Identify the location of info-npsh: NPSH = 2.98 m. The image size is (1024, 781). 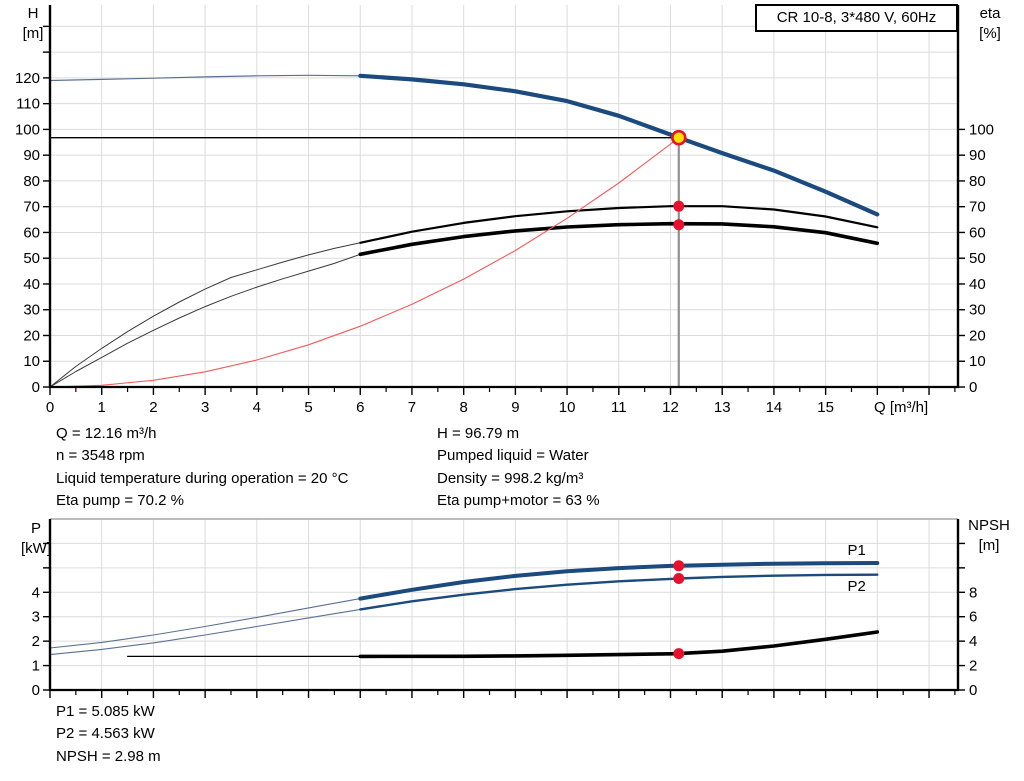
(108, 756).